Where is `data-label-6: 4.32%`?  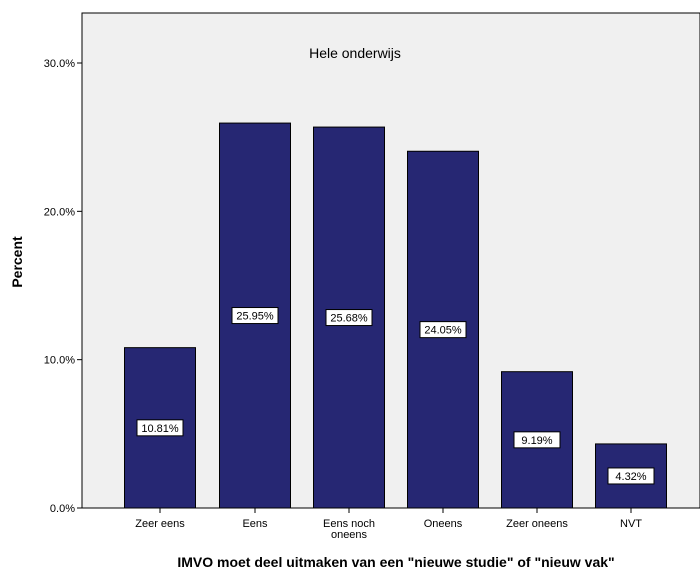 data-label-6: 4.32% is located at coordinates (630, 477).